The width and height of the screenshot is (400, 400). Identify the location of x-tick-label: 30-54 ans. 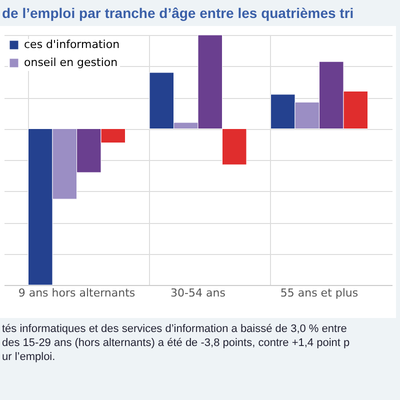
(198, 293).